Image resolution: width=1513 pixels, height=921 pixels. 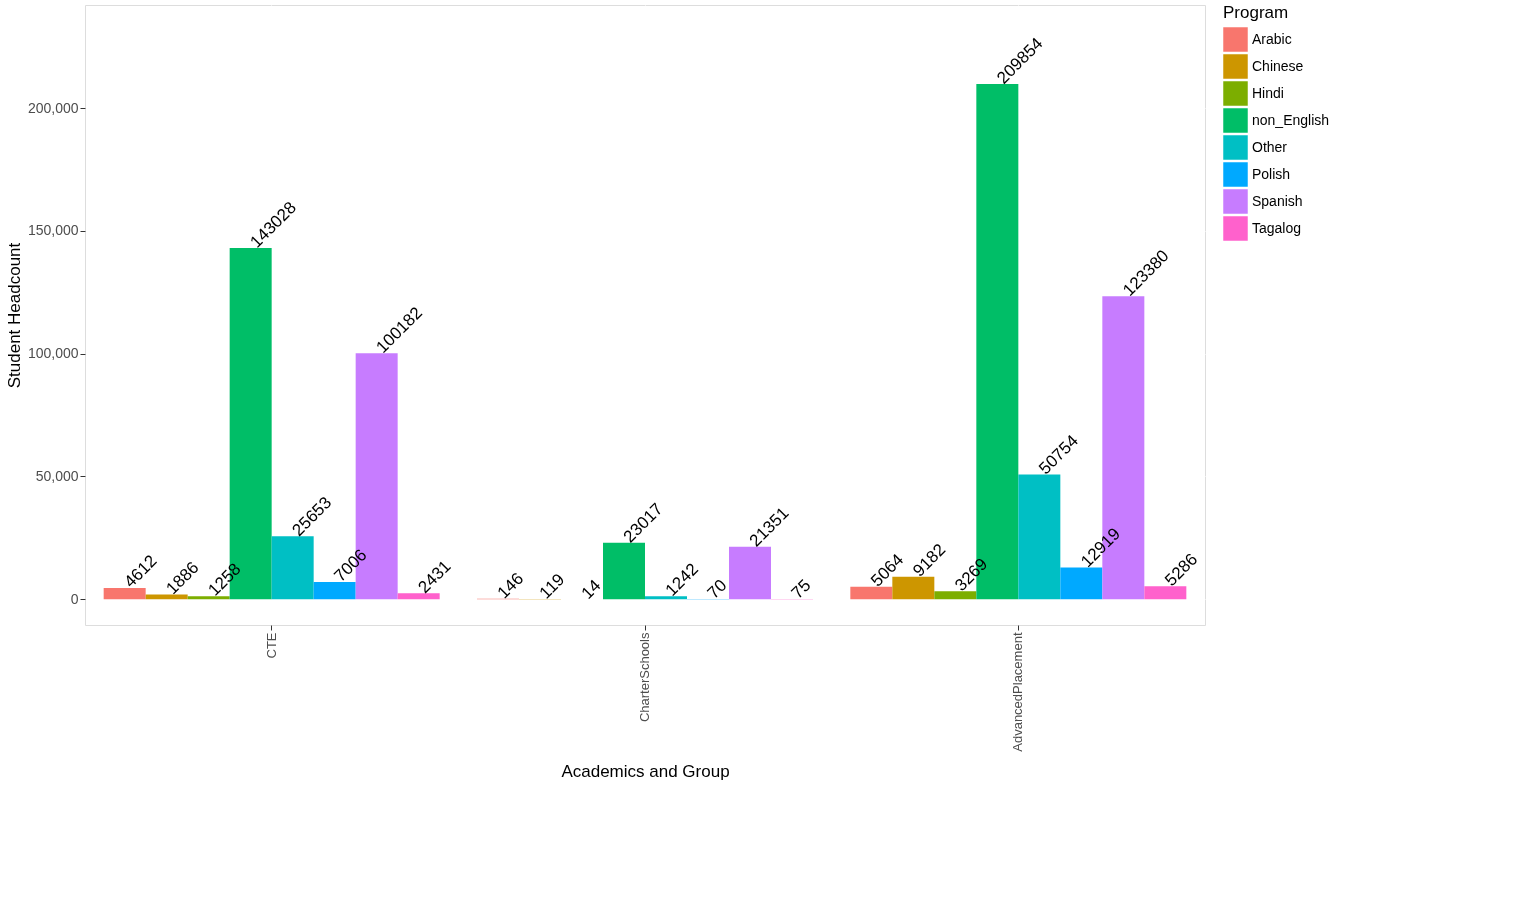 What do you see at coordinates (271, 645) in the screenshot?
I see `x-tick-label: CTE` at bounding box center [271, 645].